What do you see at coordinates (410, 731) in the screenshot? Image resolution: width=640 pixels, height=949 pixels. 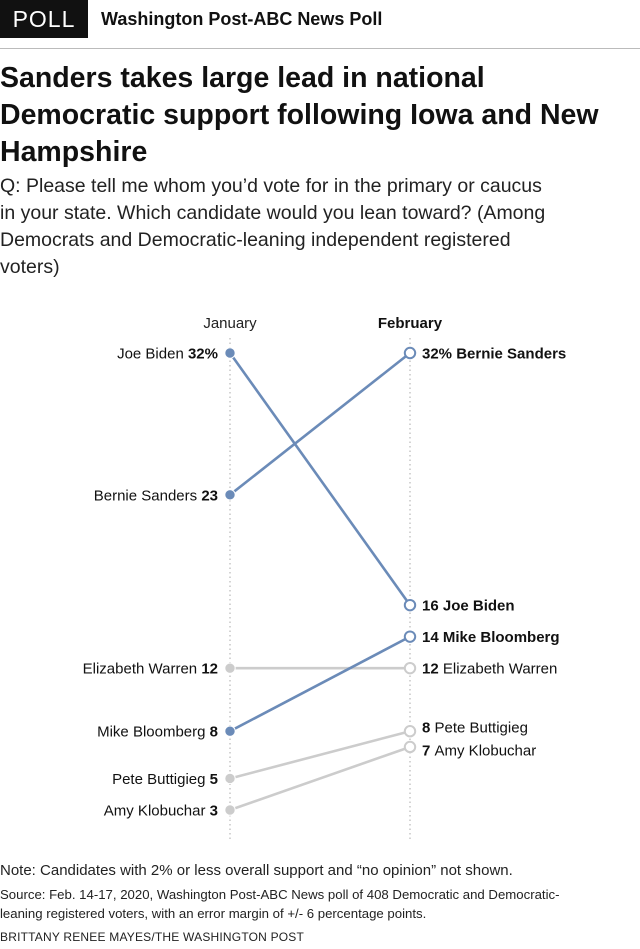 I see `point-feb-pete-buttigieg` at bounding box center [410, 731].